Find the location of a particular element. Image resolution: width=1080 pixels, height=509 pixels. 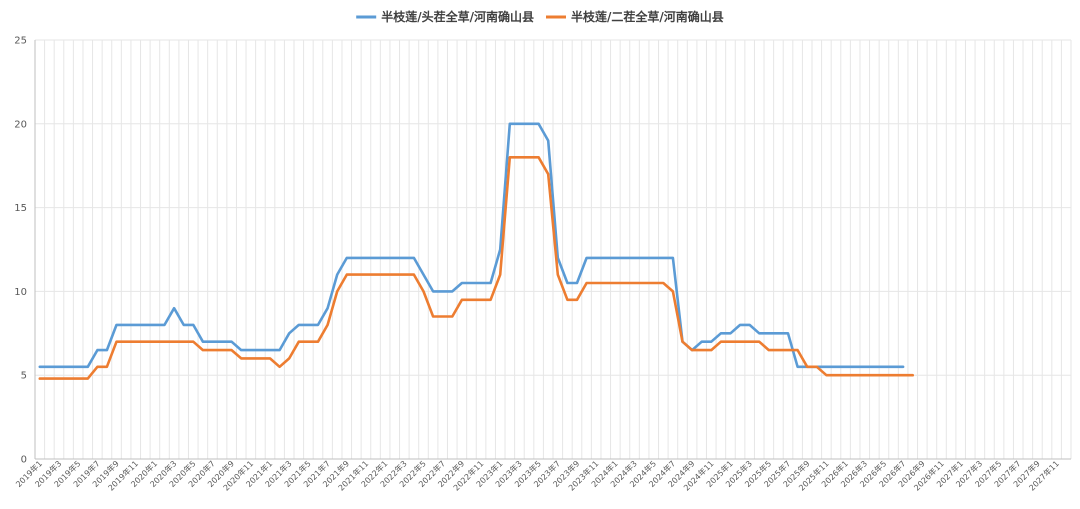

legend-label: 半枝莲/头茬全草/河南确山县 is located at coordinates (457, 16).